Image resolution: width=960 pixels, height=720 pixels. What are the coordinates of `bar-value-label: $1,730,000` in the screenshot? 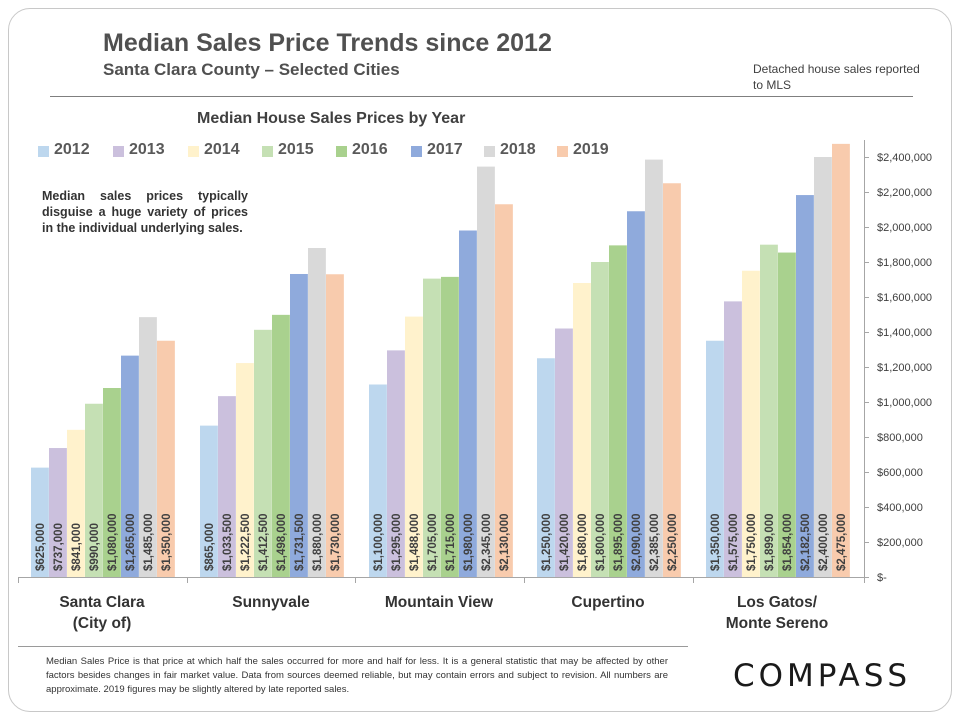 It's located at (336, 542).